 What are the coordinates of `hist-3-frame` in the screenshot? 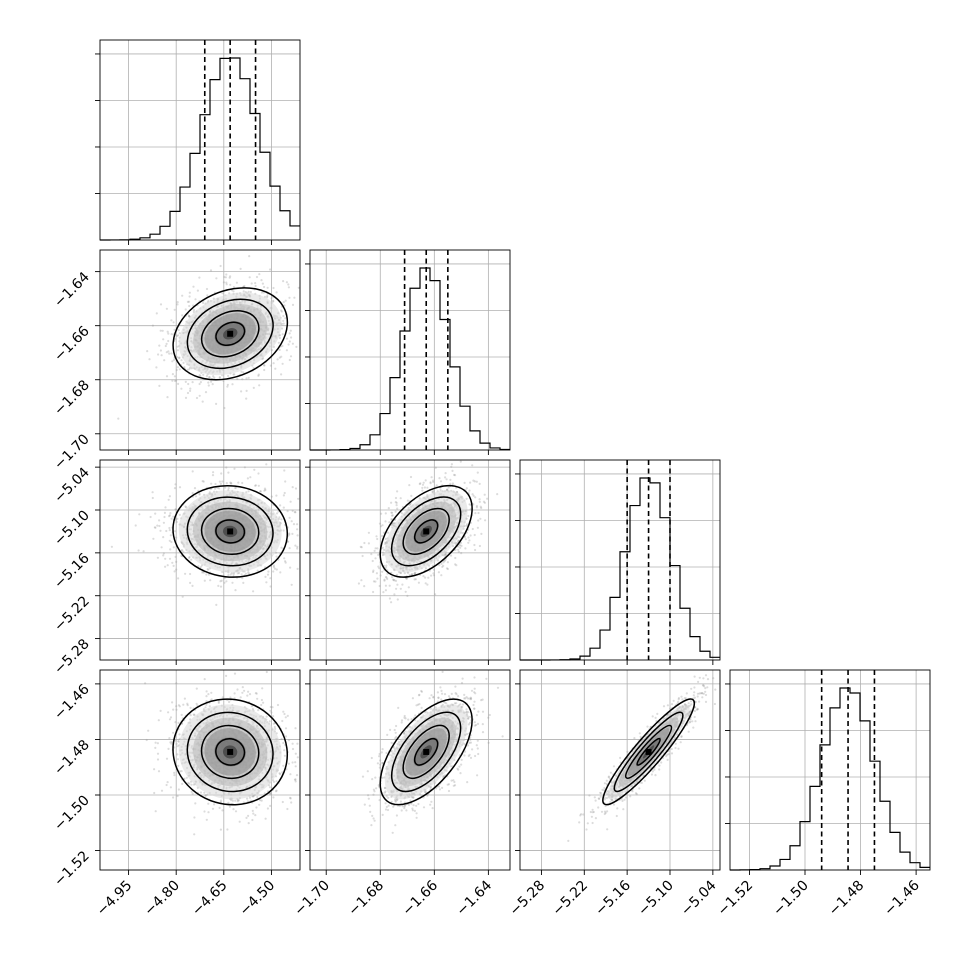 It's located at (620, 560).